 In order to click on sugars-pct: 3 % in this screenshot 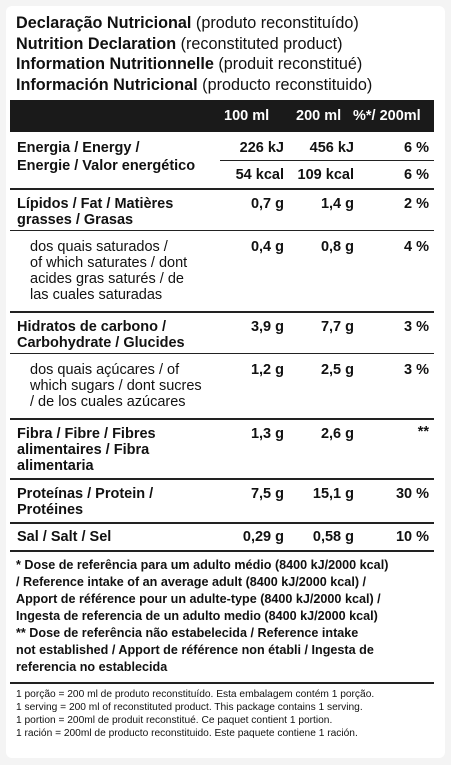, I will do `click(416, 370)`.